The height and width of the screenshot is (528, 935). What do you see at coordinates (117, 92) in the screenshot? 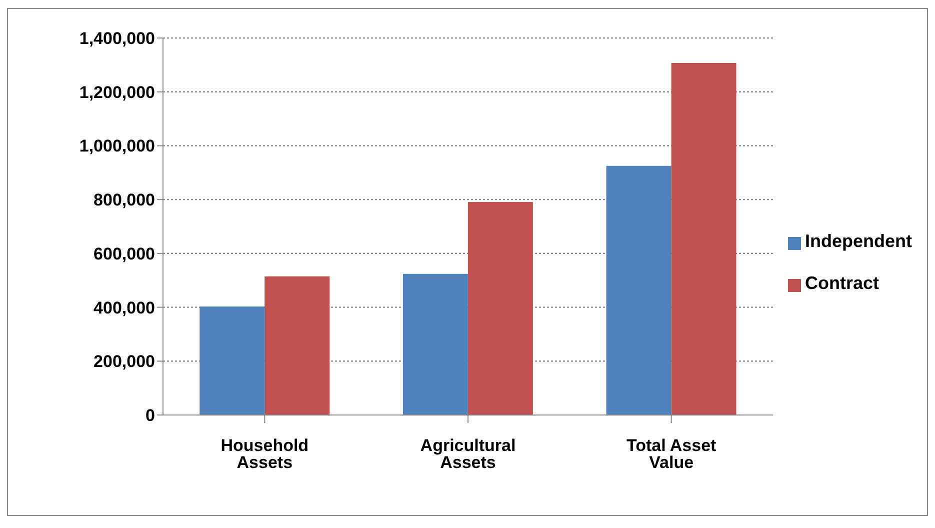
I see `y-tick-label: 1,200,000` at bounding box center [117, 92].